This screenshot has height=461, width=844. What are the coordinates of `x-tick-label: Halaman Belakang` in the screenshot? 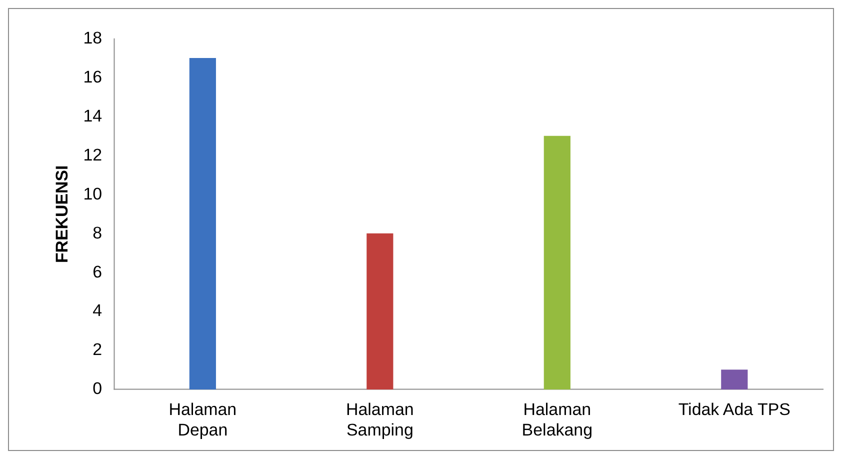 It's located at (557, 420).